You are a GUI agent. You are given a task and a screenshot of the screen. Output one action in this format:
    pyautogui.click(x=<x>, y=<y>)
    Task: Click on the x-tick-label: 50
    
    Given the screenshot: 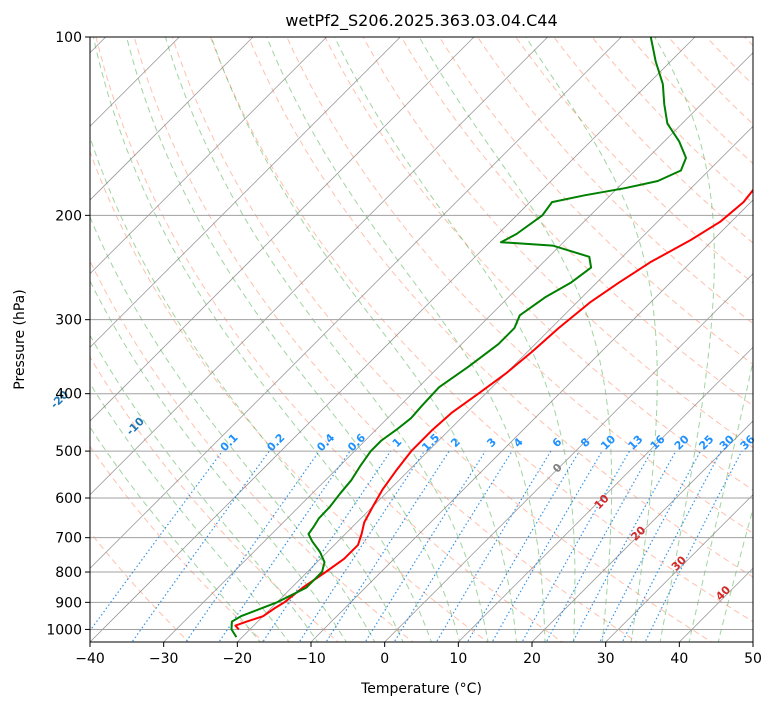 What is the action you would take?
    pyautogui.click(x=753, y=659)
    